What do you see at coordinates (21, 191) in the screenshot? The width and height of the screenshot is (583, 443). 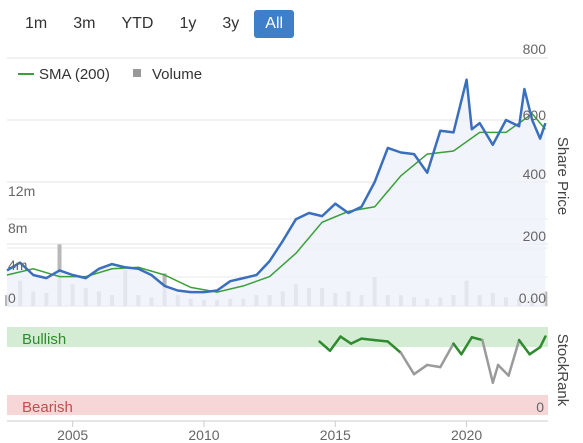 I see `volume-tick-12m: 12m` at bounding box center [21, 191].